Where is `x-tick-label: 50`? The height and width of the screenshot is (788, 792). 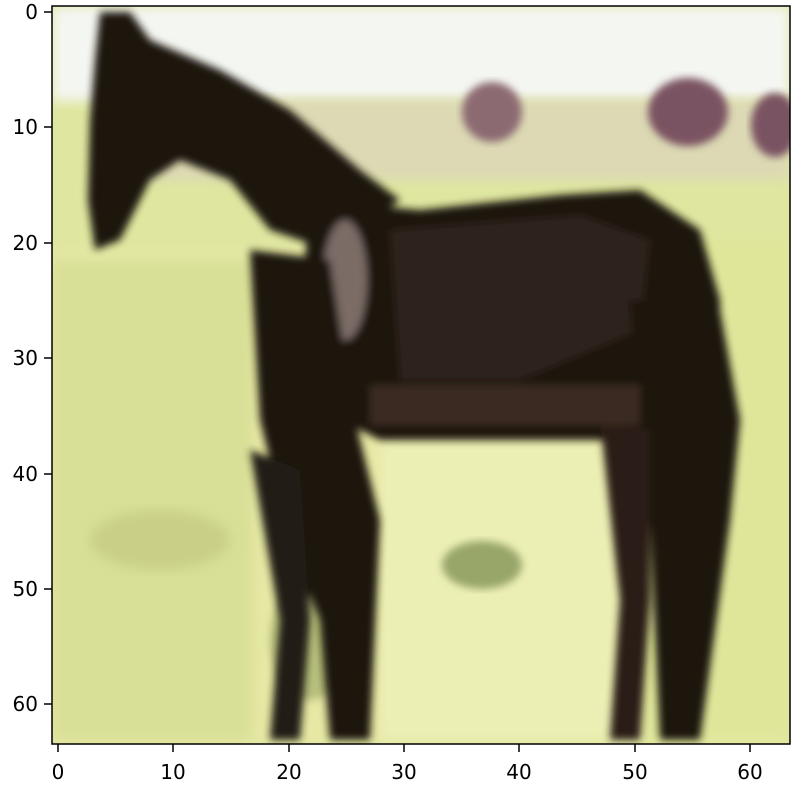 x-tick-label: 50 is located at coordinates (634, 772).